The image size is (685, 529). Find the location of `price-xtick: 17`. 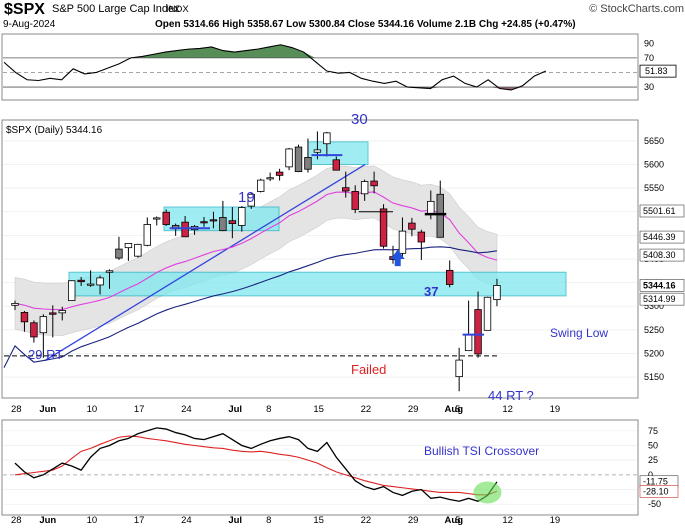

price-xtick: 17 is located at coordinates (139, 409).